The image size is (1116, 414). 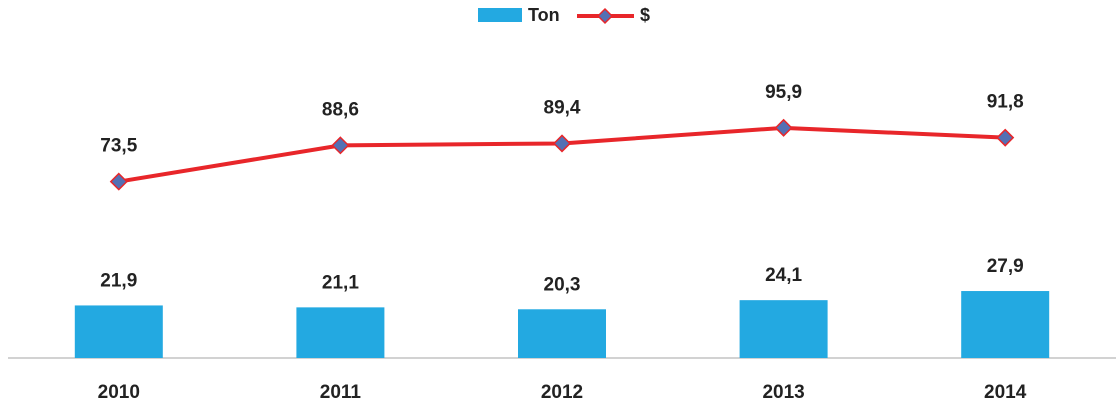 What do you see at coordinates (562, 107) in the screenshot?
I see `data-label: 89,4` at bounding box center [562, 107].